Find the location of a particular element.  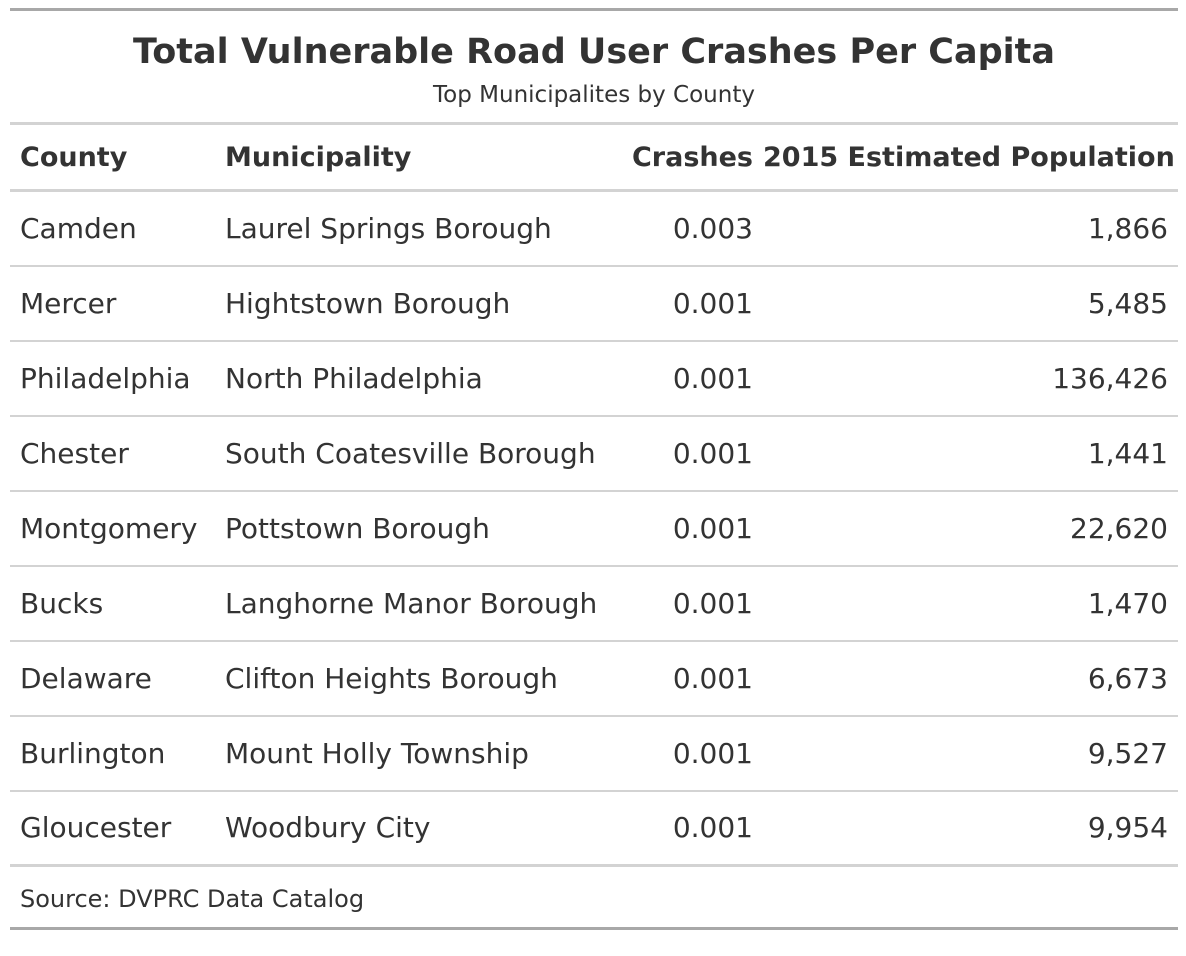

cell-municipality: North Philadelphia is located at coordinates (415, 378).